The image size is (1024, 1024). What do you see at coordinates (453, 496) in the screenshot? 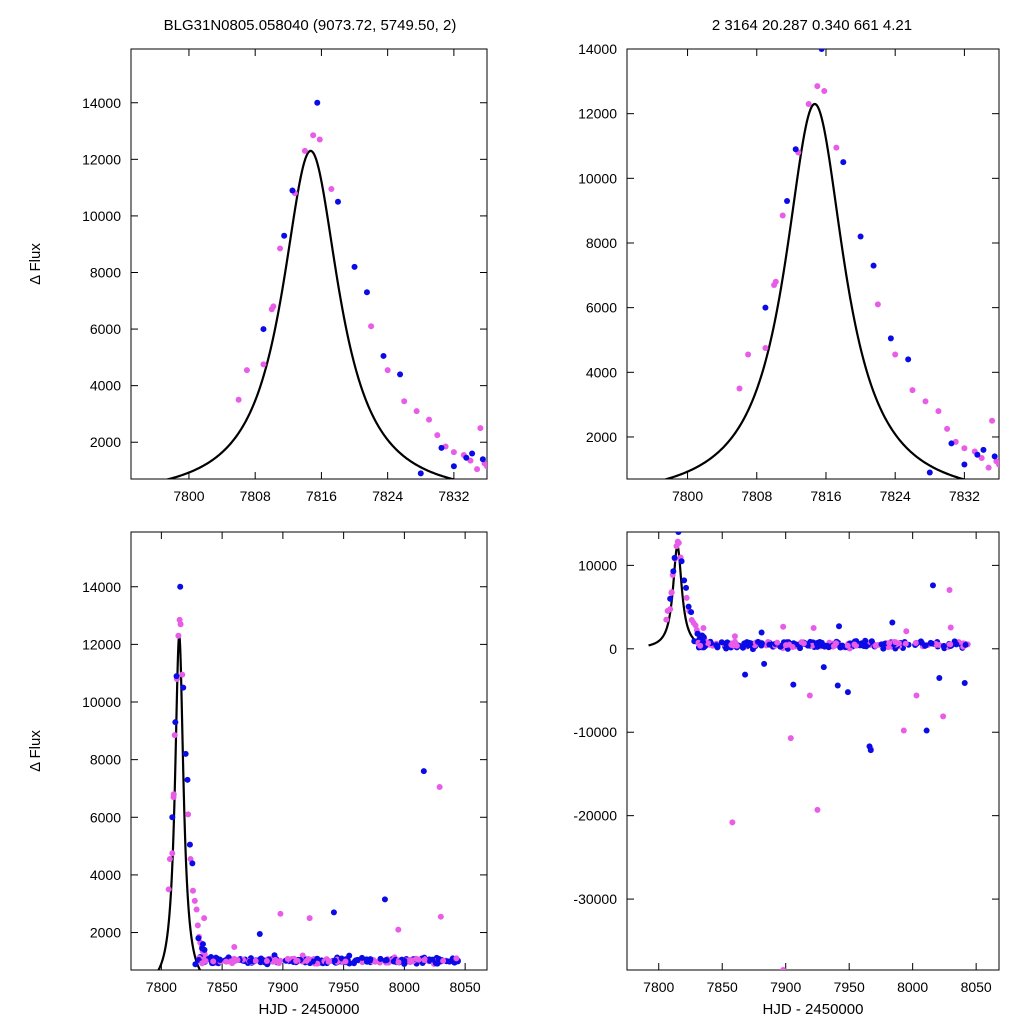
I see `x-tick-label: 7832` at bounding box center [453, 496].